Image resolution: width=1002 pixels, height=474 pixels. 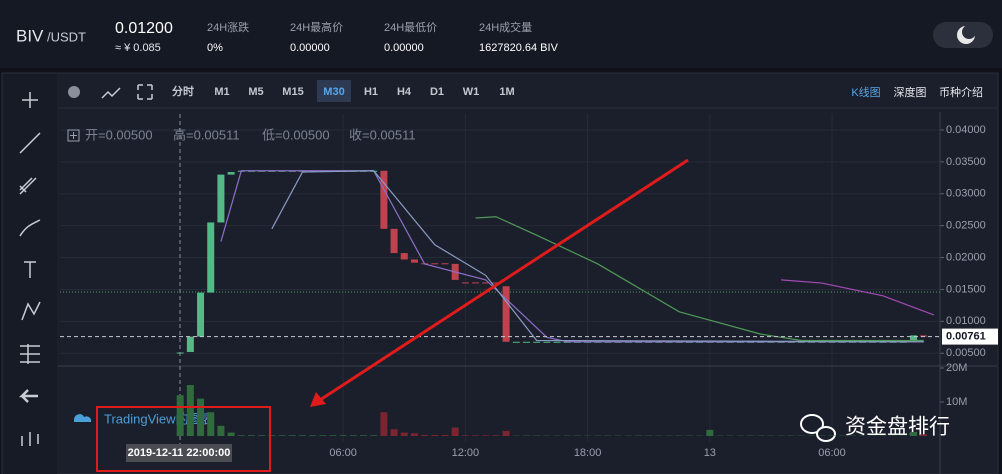 I want to click on timeframe-button: 分时, so click(x=183, y=91).